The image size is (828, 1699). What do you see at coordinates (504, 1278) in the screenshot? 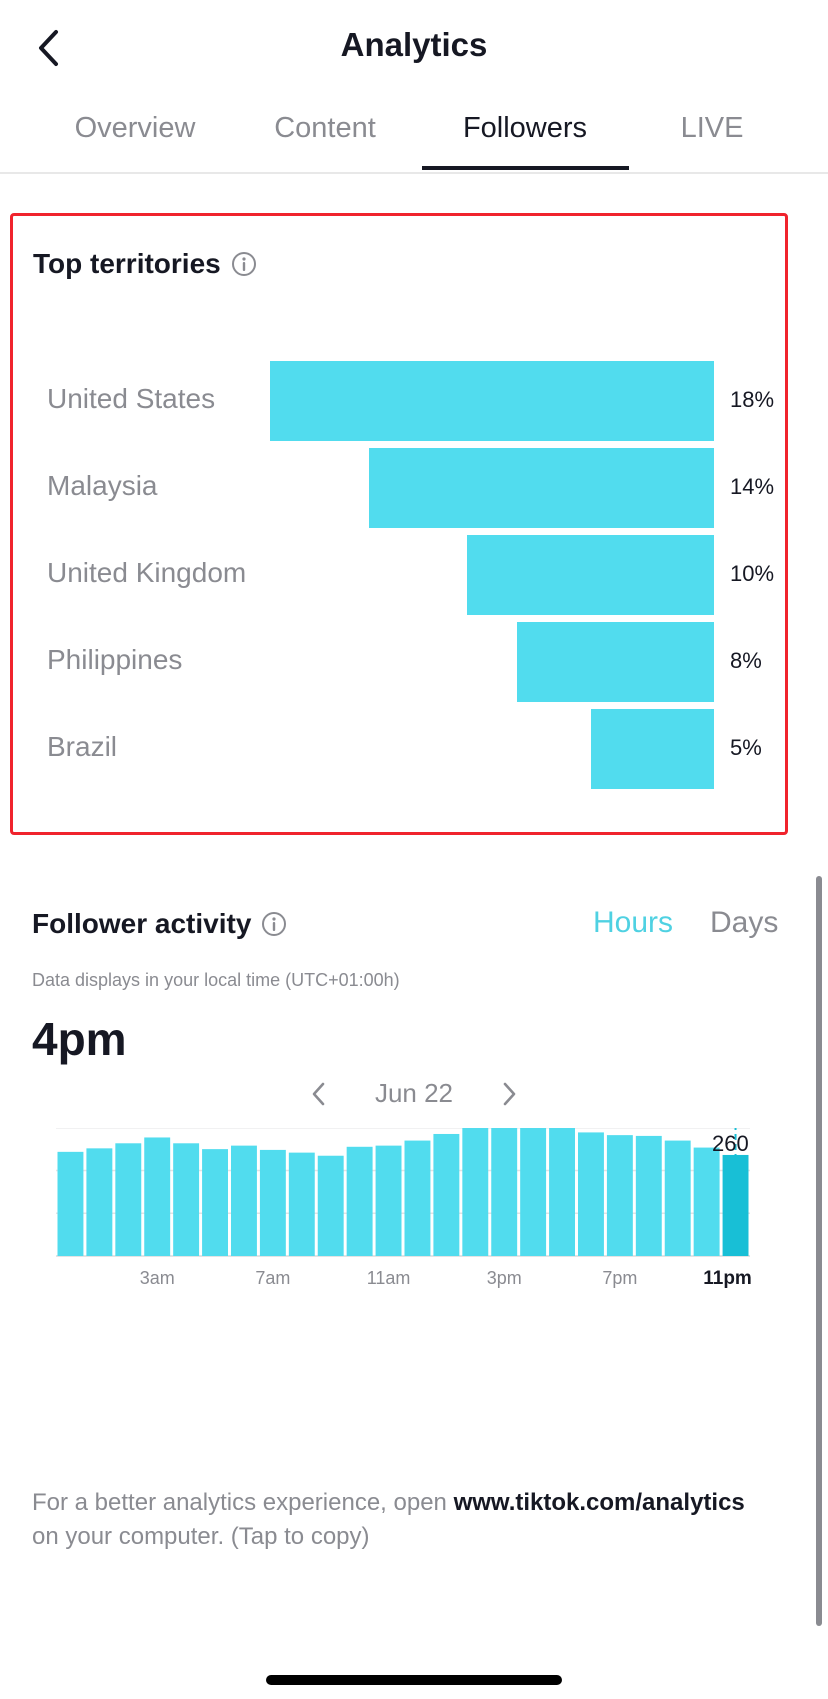
I see `x-tick-label: 3pm` at bounding box center [504, 1278].